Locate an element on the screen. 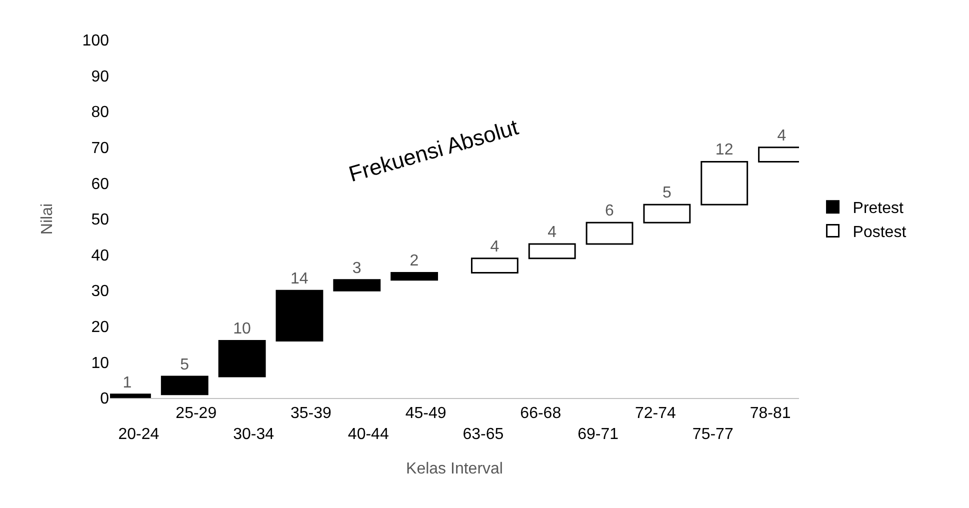 The height and width of the screenshot is (508, 969). data-label: 10 is located at coordinates (242, 329).